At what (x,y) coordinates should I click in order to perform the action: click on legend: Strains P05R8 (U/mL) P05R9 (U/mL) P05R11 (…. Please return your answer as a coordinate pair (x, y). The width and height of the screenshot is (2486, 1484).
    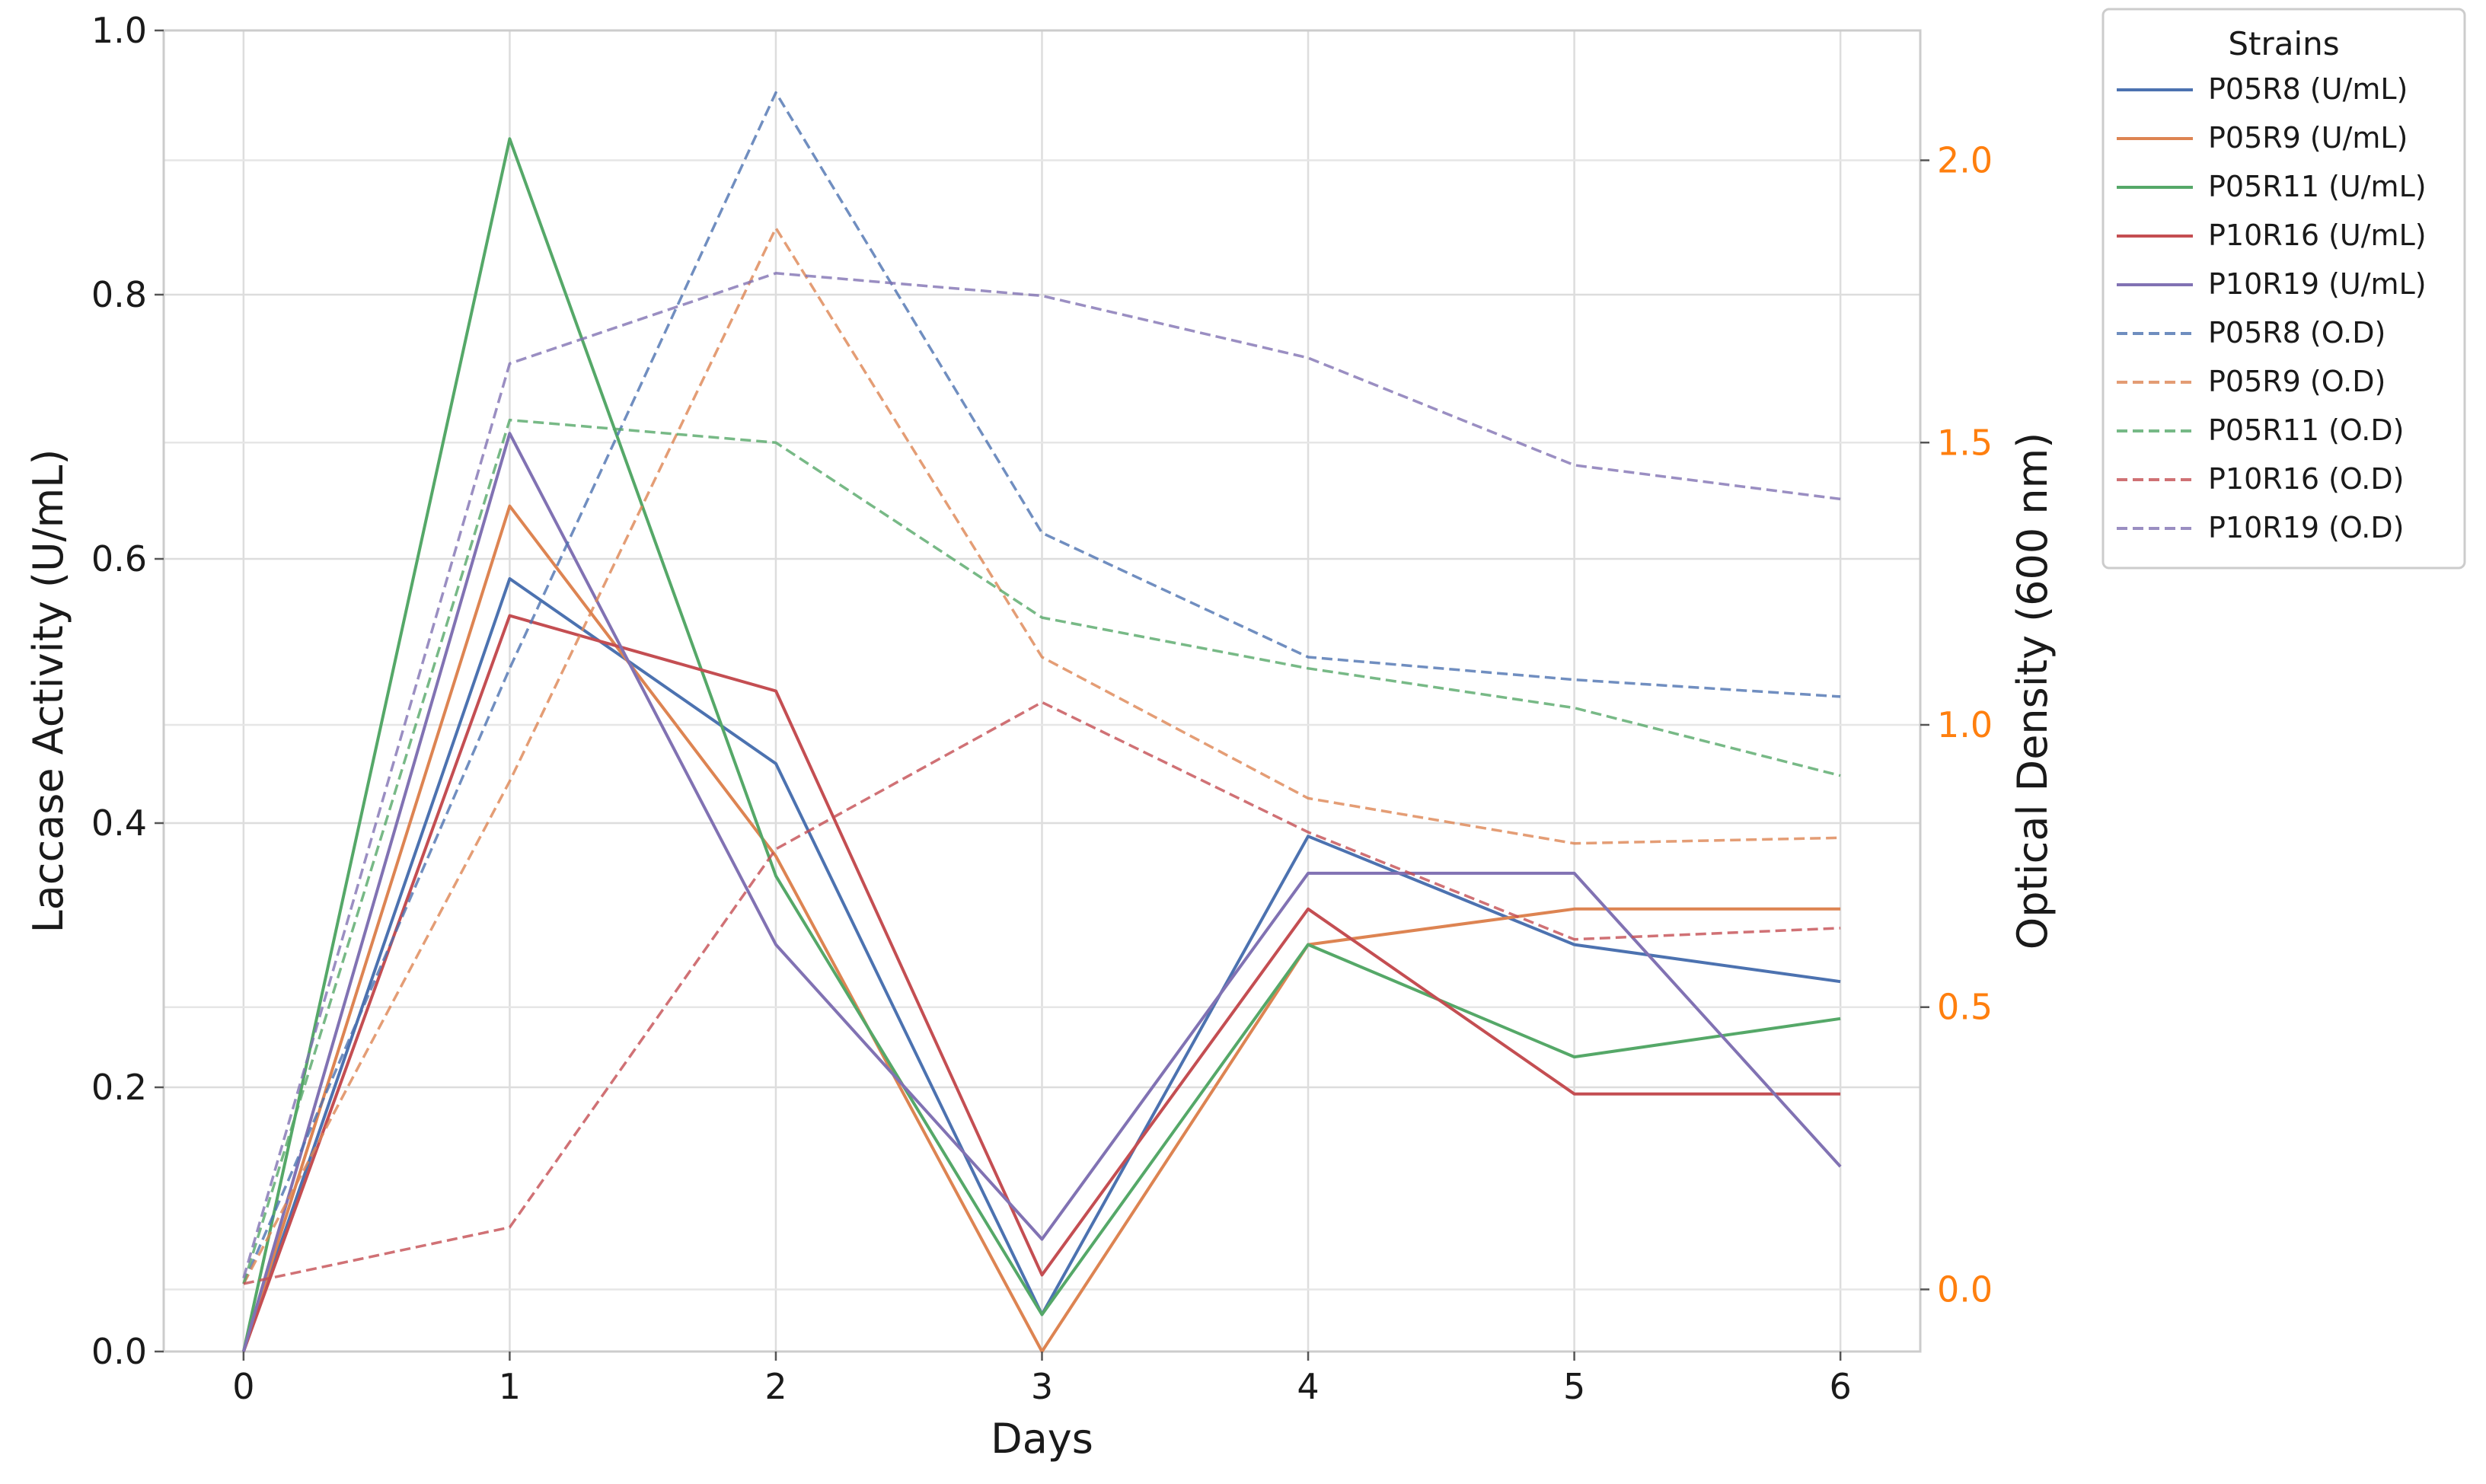
    Looking at the image, I should click on (2283, 289).